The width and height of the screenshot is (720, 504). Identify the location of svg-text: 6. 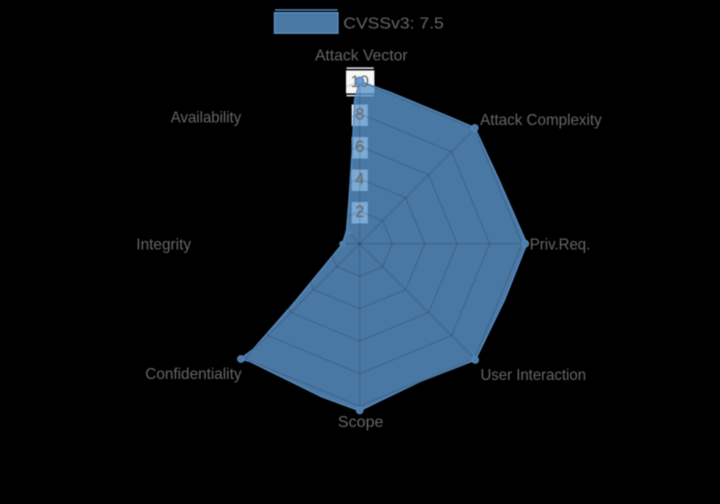
(359, 147).